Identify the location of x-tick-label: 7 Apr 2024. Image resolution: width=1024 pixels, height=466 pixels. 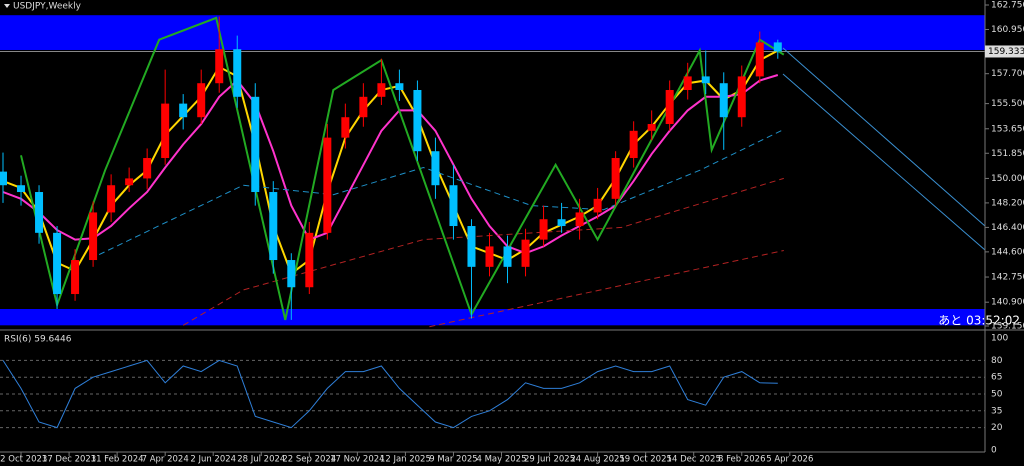
(165, 460).